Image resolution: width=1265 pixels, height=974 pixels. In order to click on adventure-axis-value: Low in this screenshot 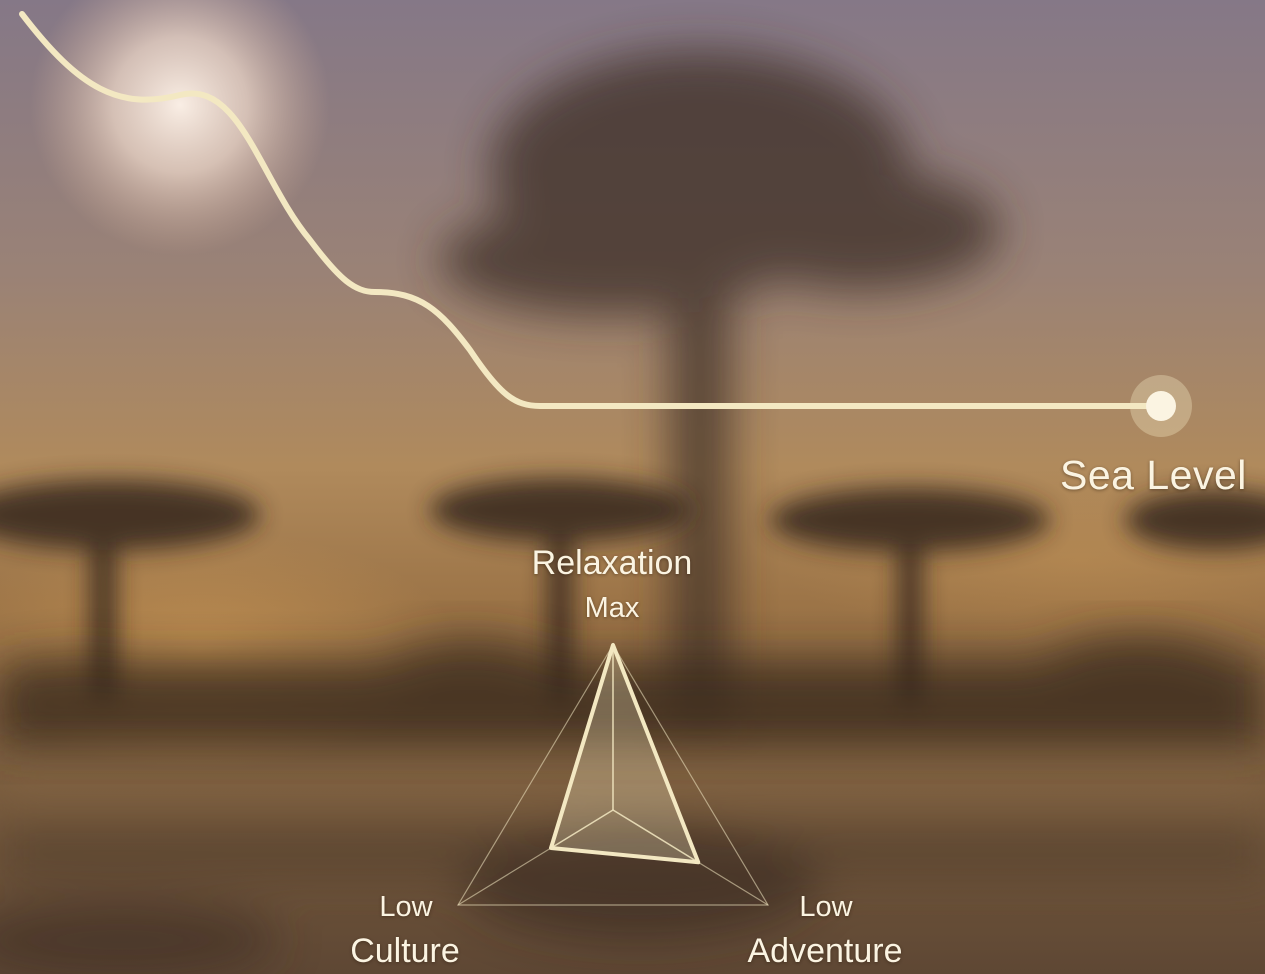, I will do `click(826, 907)`.